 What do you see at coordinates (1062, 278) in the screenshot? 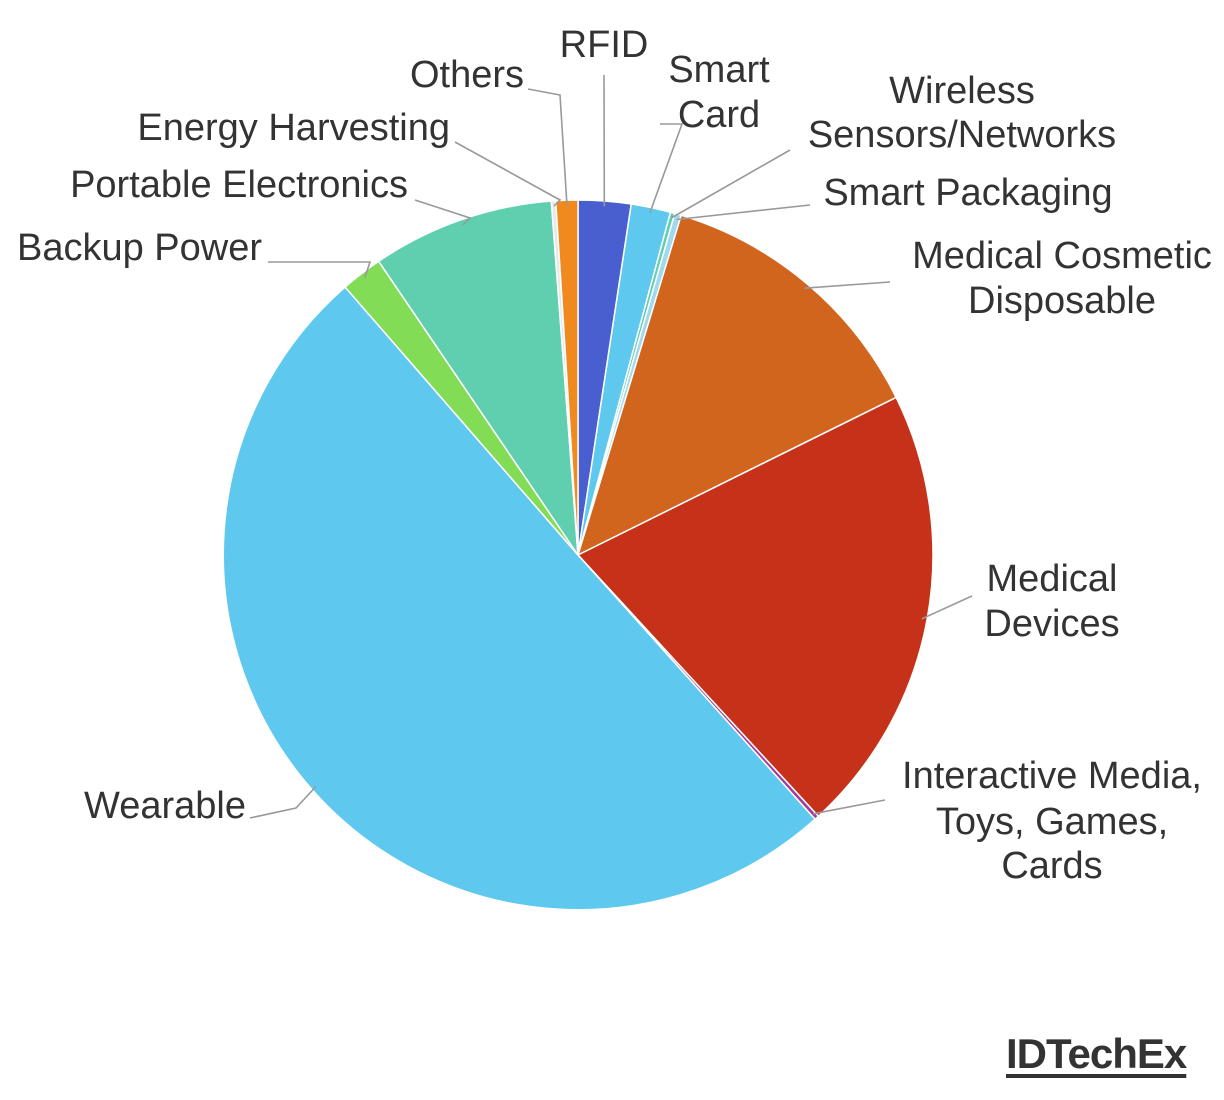
I see `label-medical-cosmetic-disposable: Medical Cosmetic Disposable` at bounding box center [1062, 278].